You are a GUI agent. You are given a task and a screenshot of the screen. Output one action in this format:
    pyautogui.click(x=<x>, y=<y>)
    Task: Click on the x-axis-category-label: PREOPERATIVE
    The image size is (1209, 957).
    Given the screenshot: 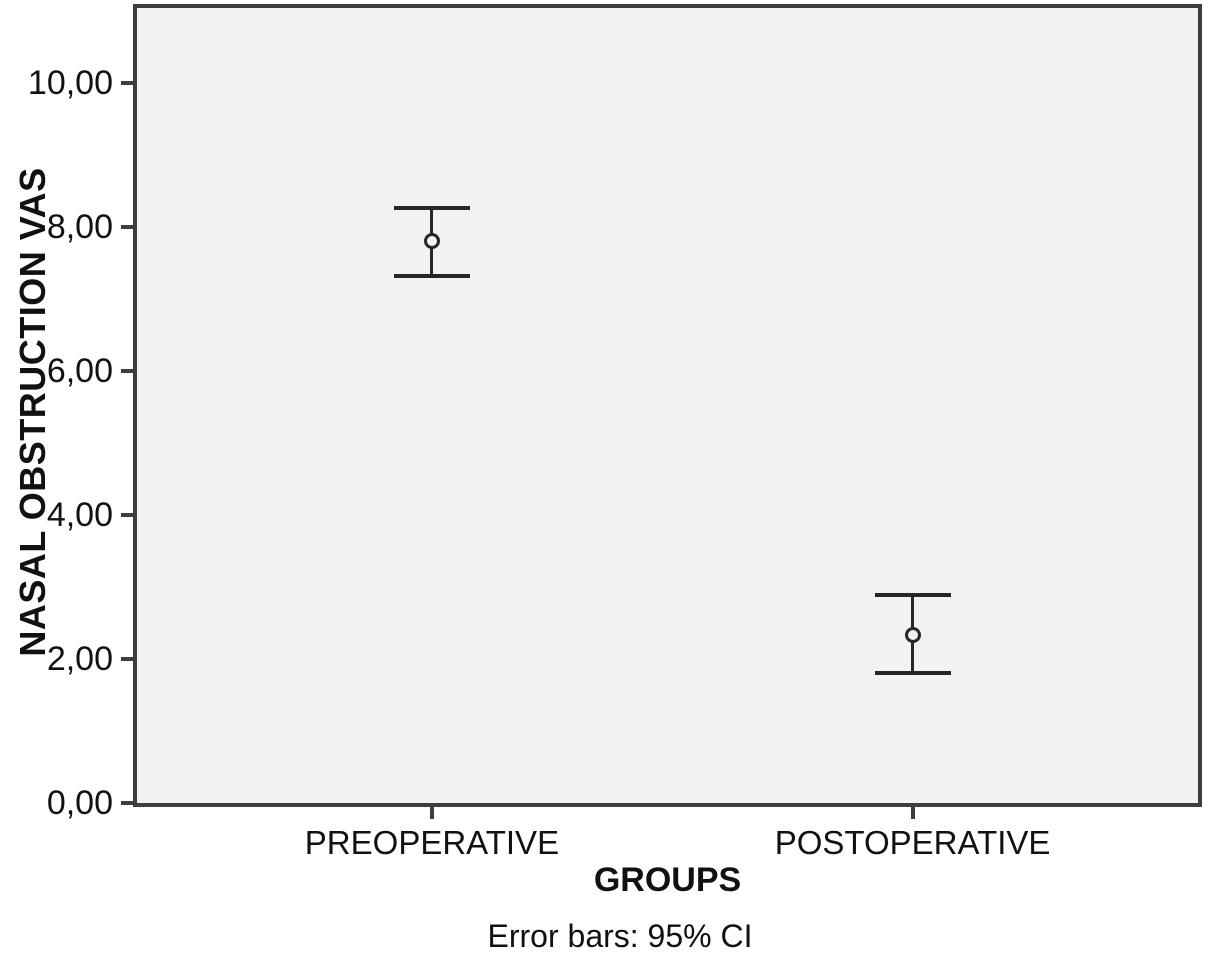 What is the action you would take?
    pyautogui.click(x=432, y=842)
    